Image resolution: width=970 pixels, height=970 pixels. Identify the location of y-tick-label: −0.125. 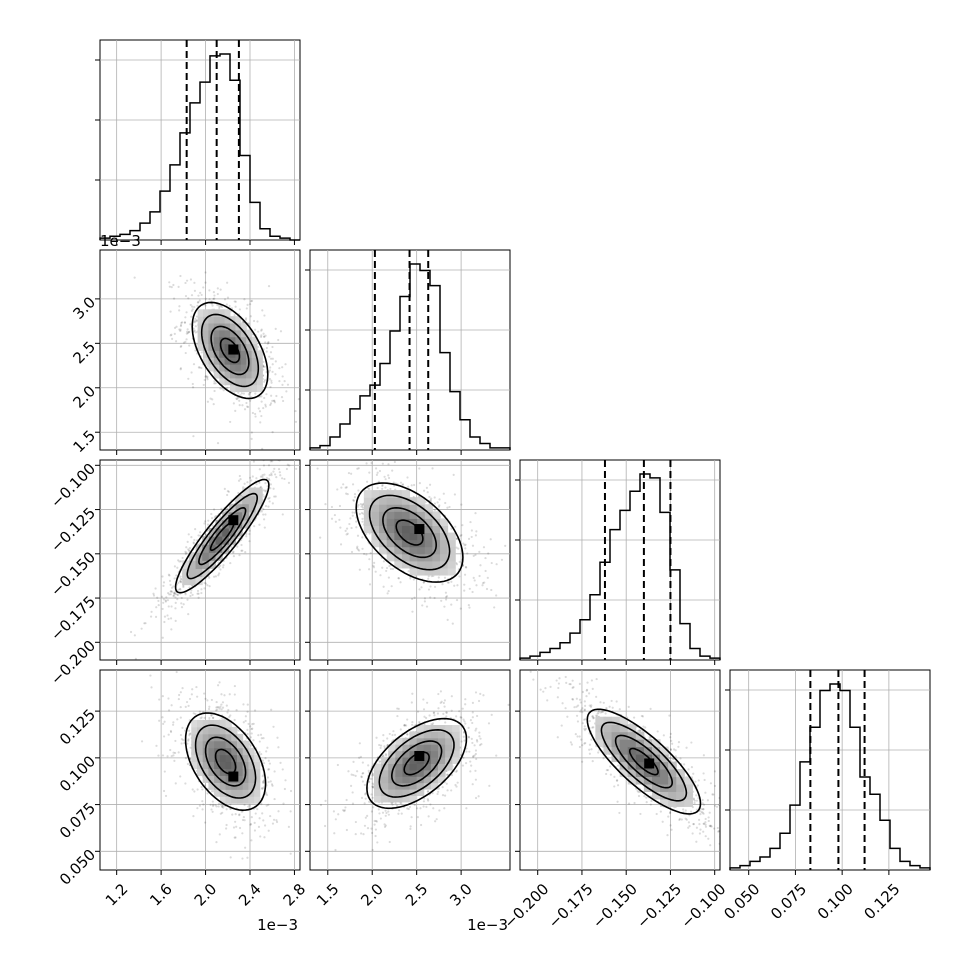
(73, 530).